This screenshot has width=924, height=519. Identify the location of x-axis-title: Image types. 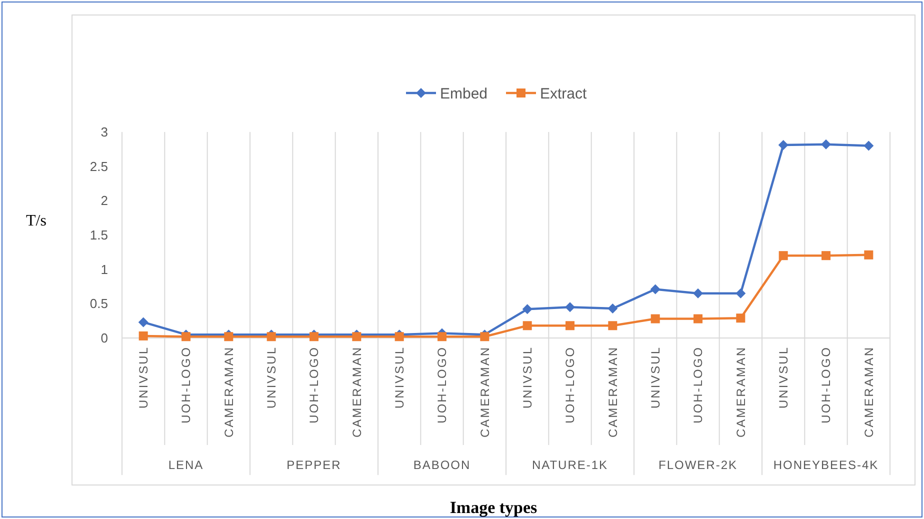
(494, 507).